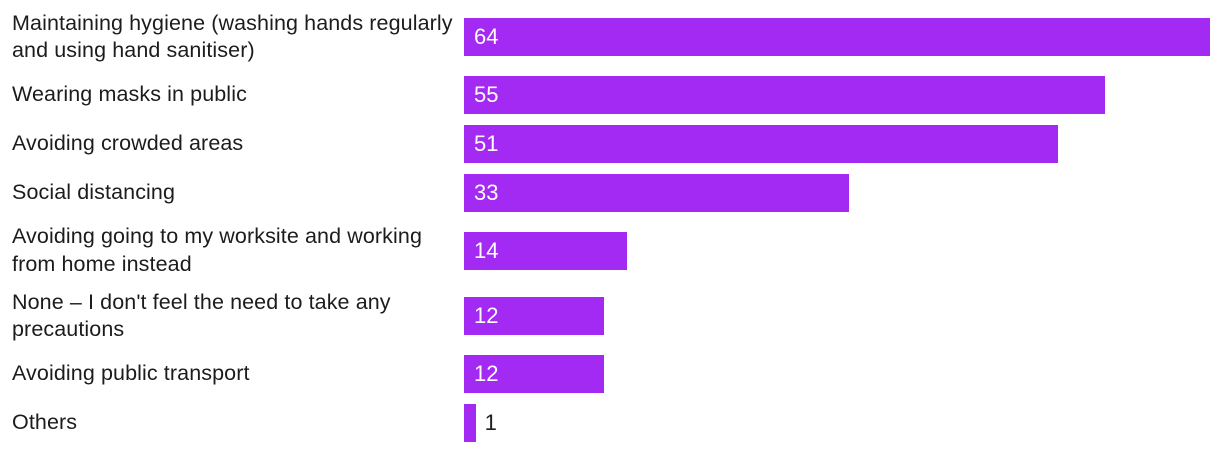 The height and width of the screenshot is (450, 1220). I want to click on bar-area: 51, so click(837, 143).